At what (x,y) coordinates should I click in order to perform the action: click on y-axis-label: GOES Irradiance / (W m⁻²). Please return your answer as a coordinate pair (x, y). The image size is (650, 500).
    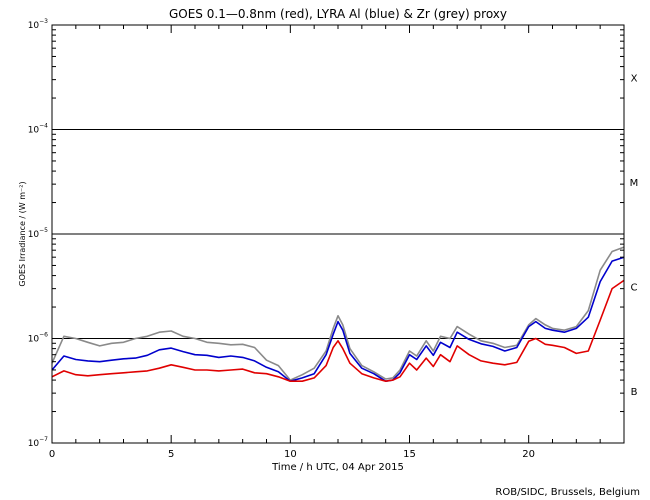
    Looking at the image, I should click on (22, 233).